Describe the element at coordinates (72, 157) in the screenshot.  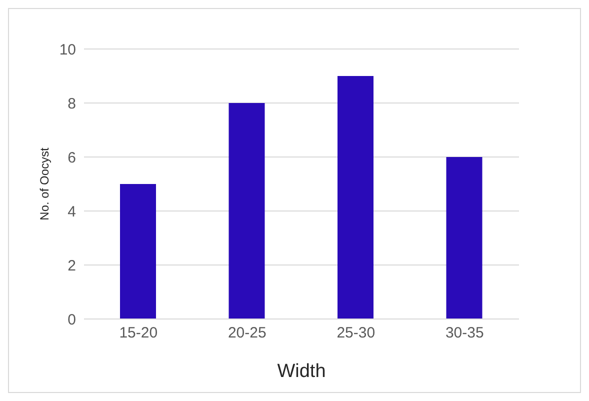
I see `y-tick-label: 6` at that location.